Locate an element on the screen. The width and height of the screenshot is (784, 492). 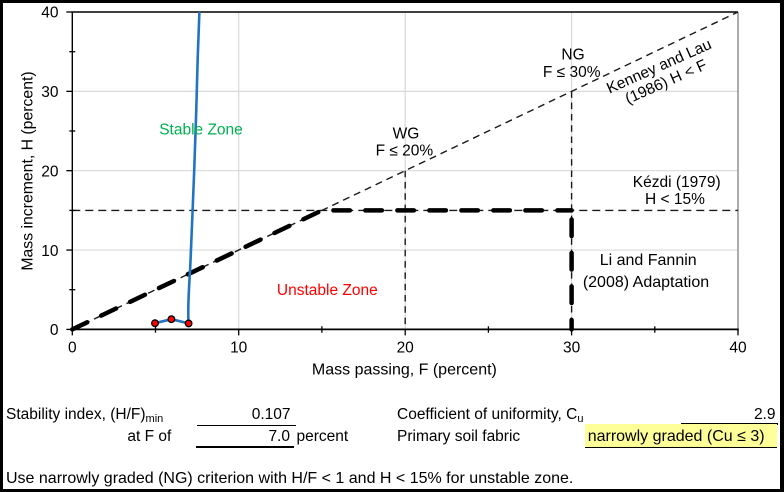
svg-text: (2008) Adaptation is located at coordinates (646, 282).